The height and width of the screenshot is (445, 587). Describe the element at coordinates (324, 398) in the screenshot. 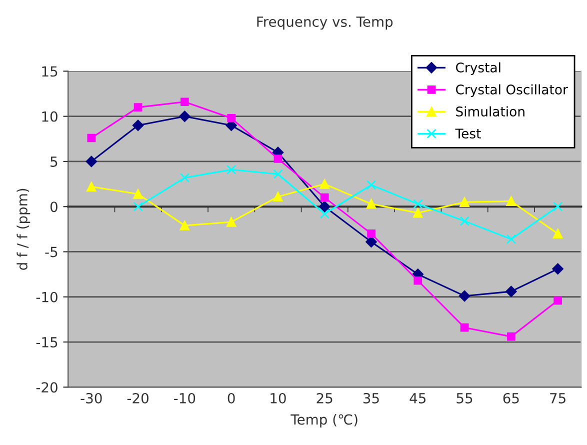

I see `x-tick-label: 25` at that location.